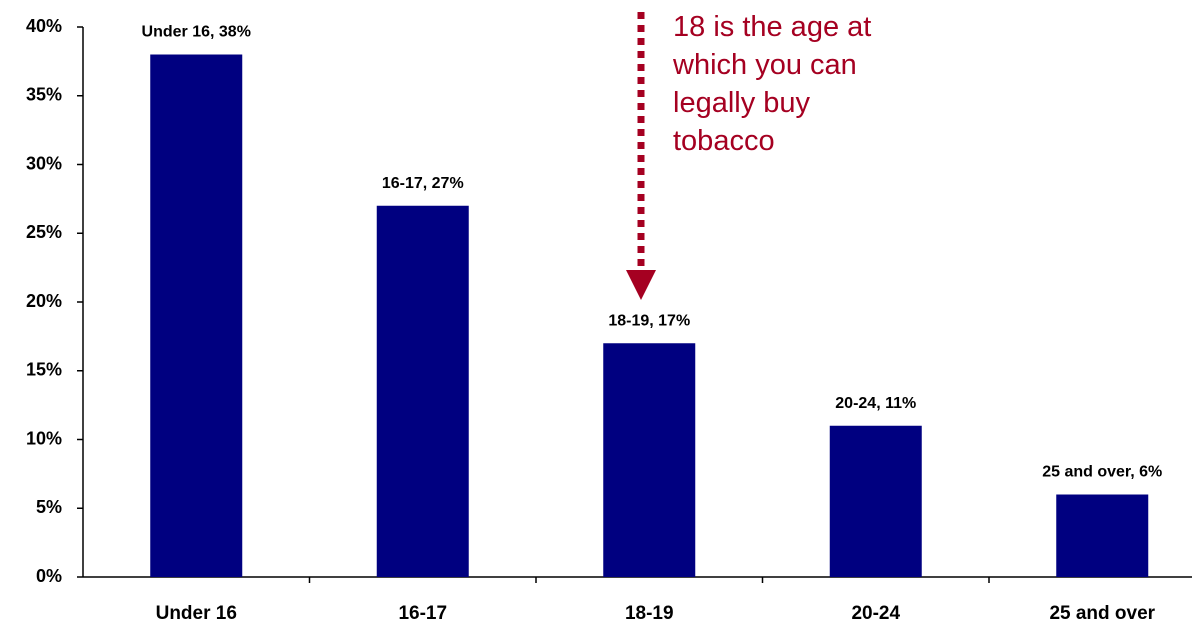 This screenshot has width=1194, height=624. I want to click on annotation-arrowhead, so click(641, 285).